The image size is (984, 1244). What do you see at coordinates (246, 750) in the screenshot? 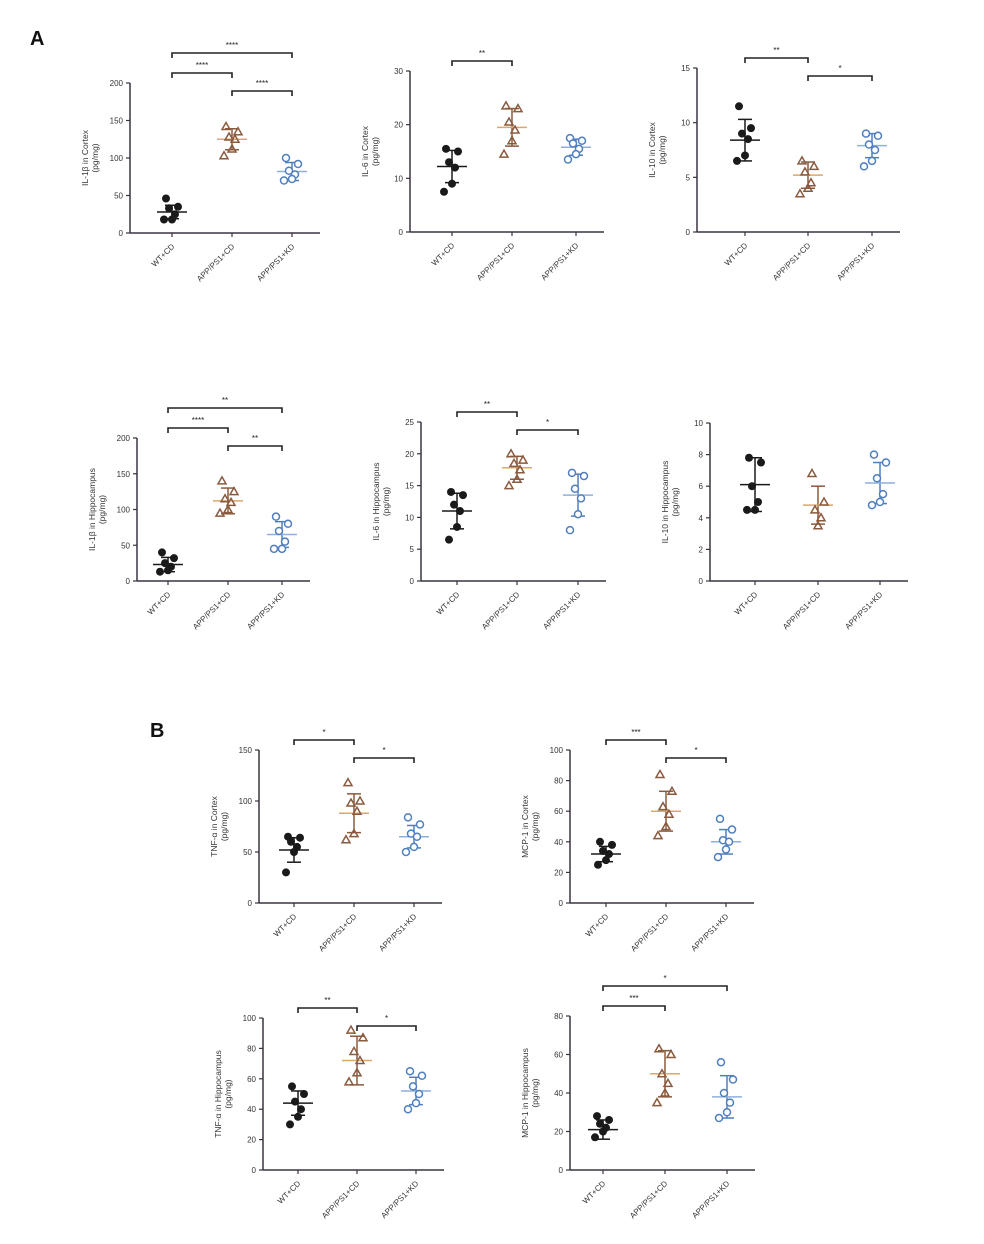
I see `y-tick-label: 150` at bounding box center [246, 750].